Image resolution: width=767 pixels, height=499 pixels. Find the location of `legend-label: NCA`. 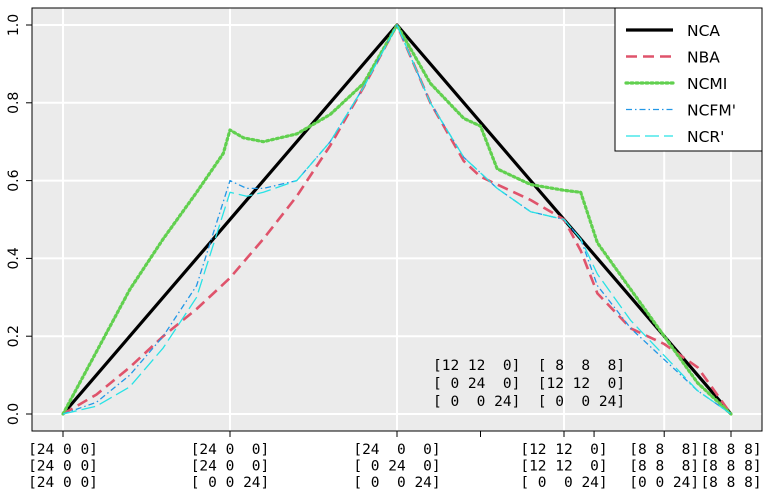

legend-label: NCA is located at coordinates (703, 31).